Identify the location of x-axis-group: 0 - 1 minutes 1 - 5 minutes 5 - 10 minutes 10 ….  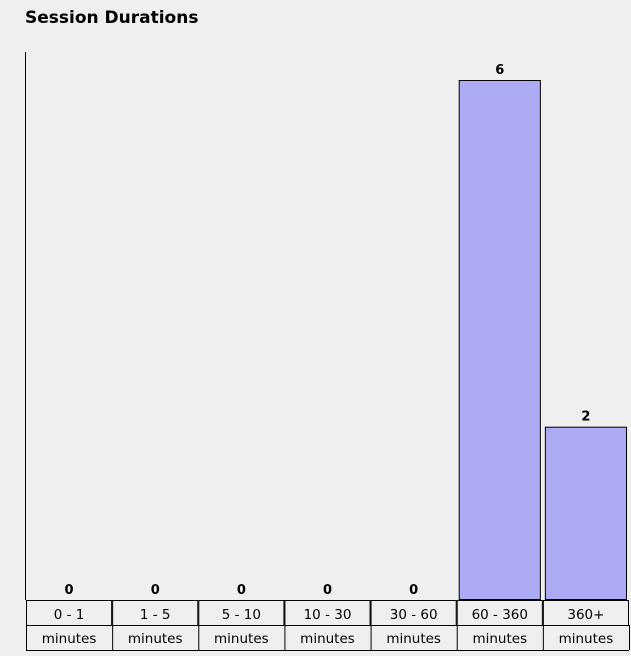
(328, 625).